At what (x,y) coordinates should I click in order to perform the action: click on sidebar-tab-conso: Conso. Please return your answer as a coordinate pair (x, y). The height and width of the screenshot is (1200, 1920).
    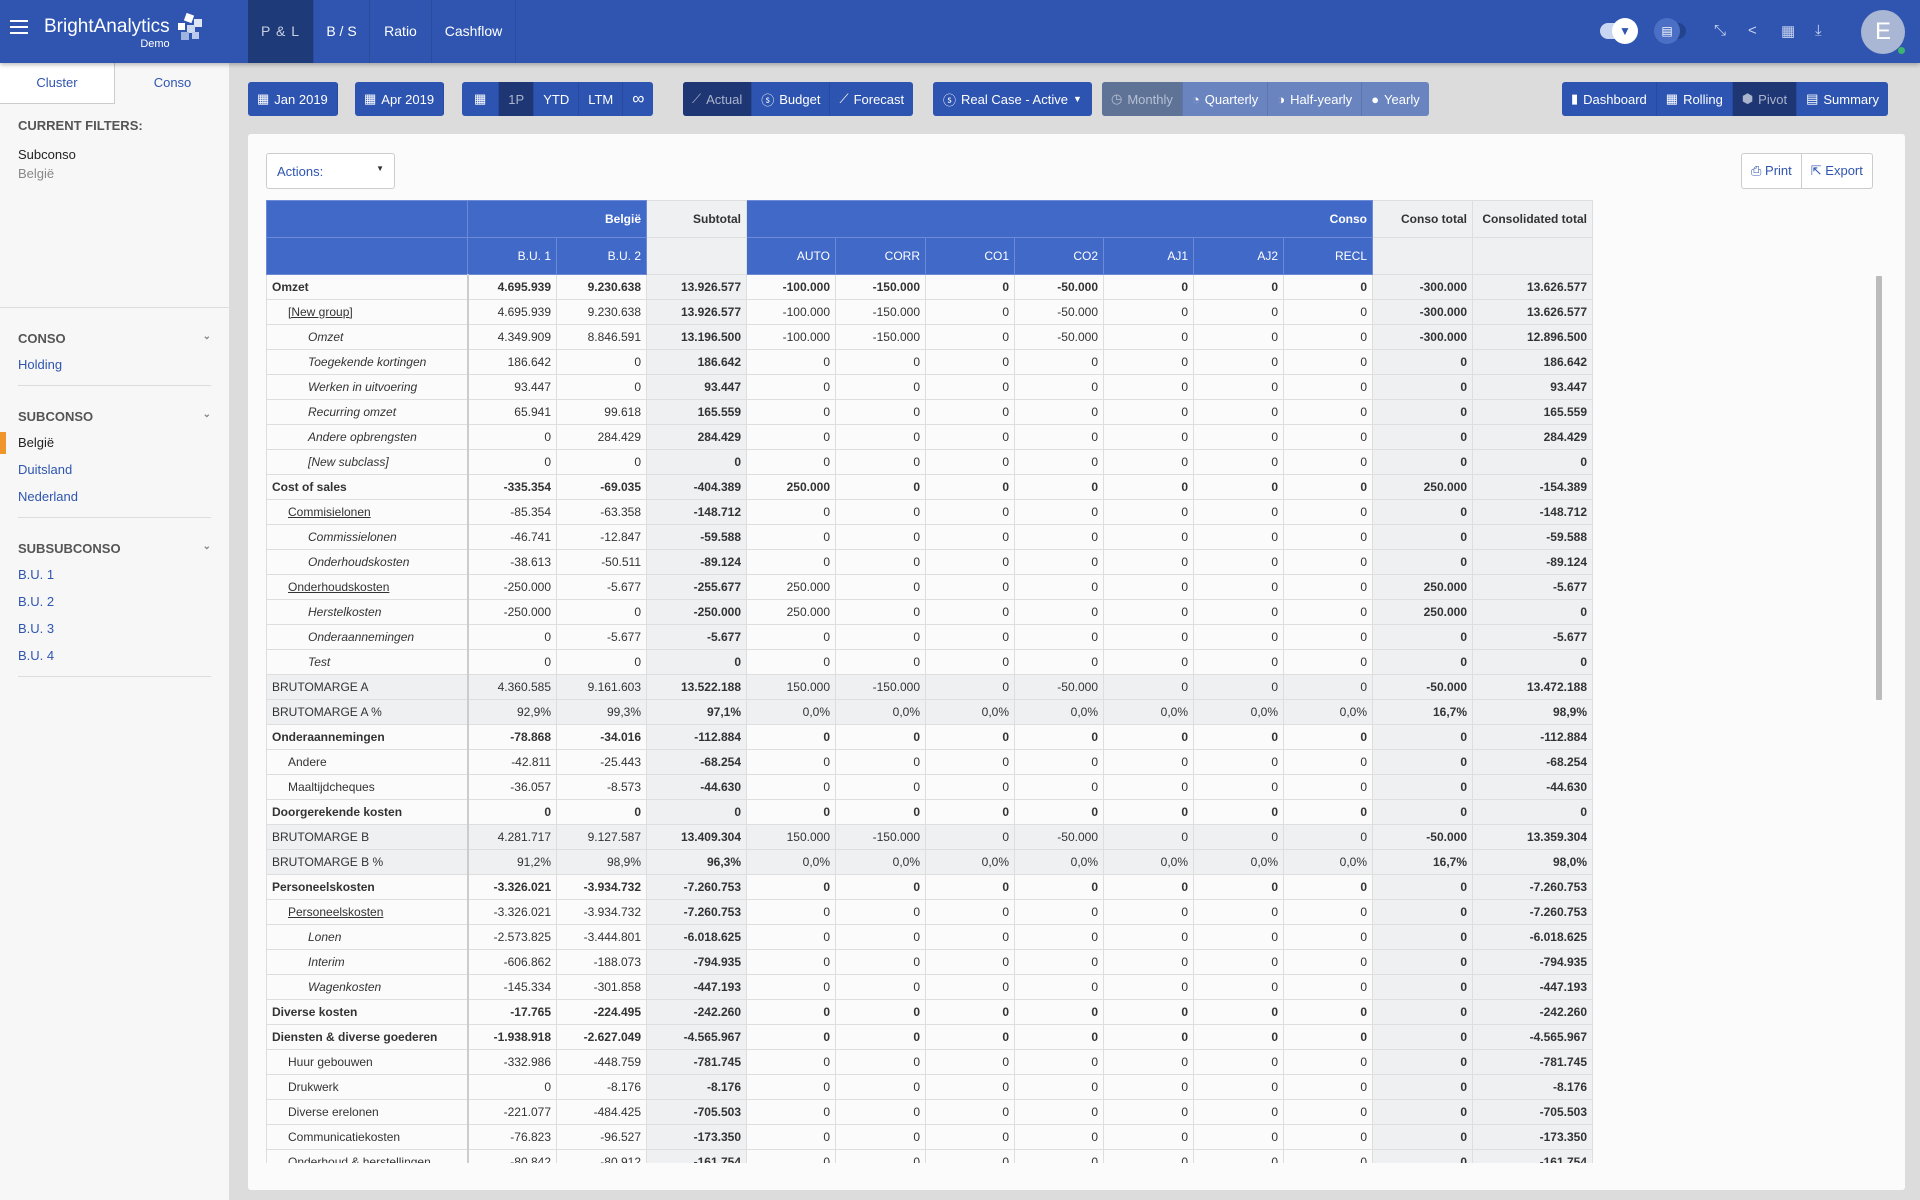
    Looking at the image, I should click on (172, 82).